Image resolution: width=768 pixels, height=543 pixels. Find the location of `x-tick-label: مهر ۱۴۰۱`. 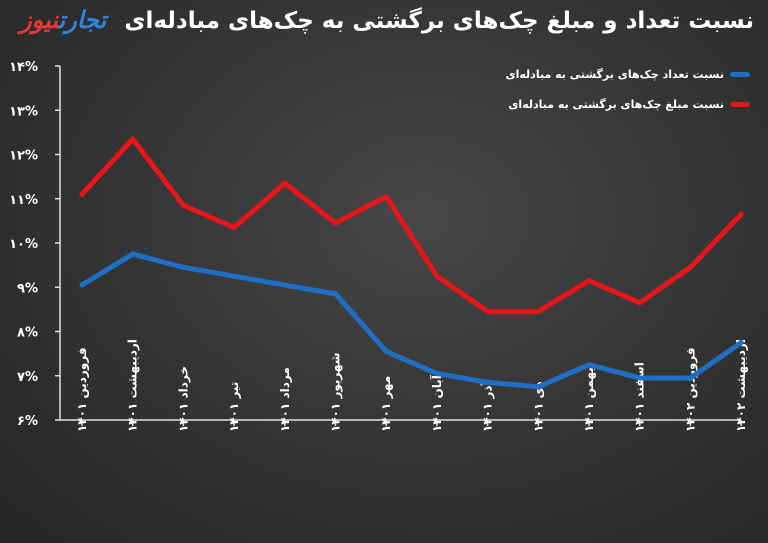

x-tick-label: مهر ۱۴۰۱ is located at coordinates (386, 404).